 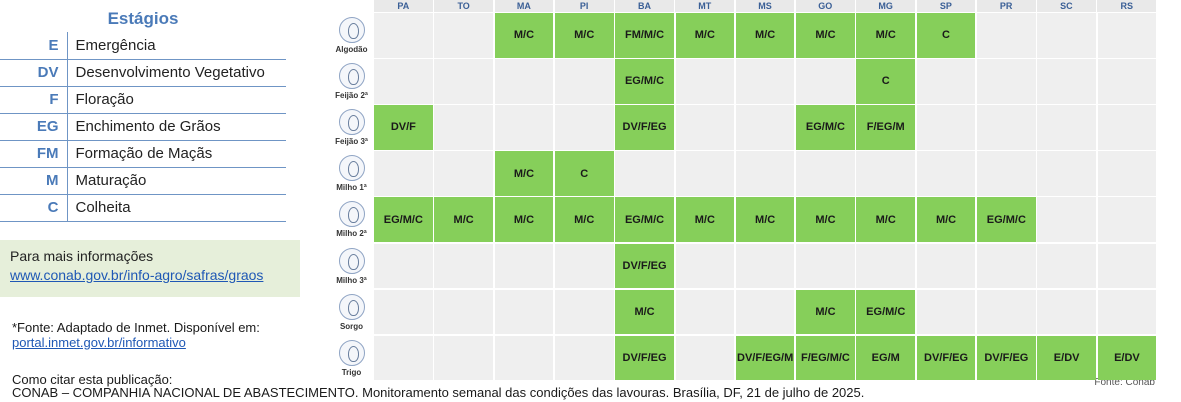 I want to click on crop-label: Milho 3ª, so click(x=351, y=266).